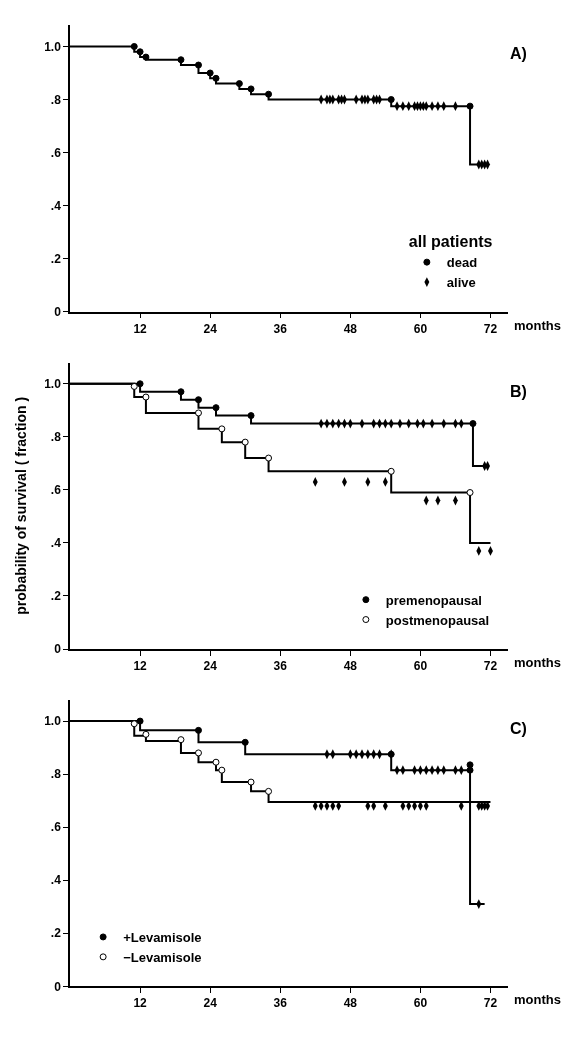 Image resolution: width=578 pixels, height=1044 pixels. I want to click on y-axis-title: probability of survival ( fraction ), so click(21, 505).